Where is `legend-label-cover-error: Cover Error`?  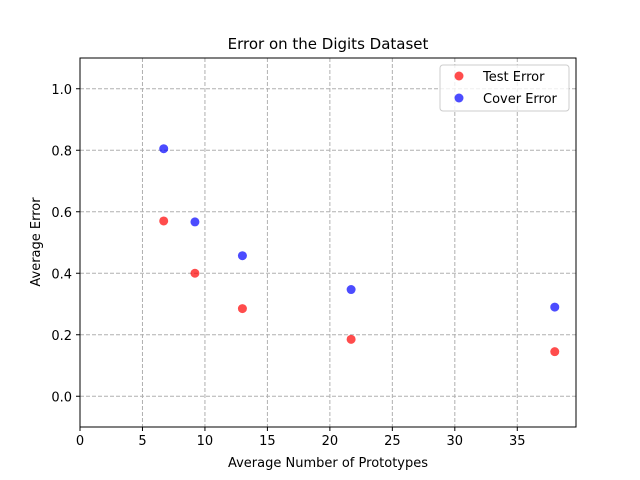 legend-label-cover-error: Cover Error is located at coordinates (520, 99).